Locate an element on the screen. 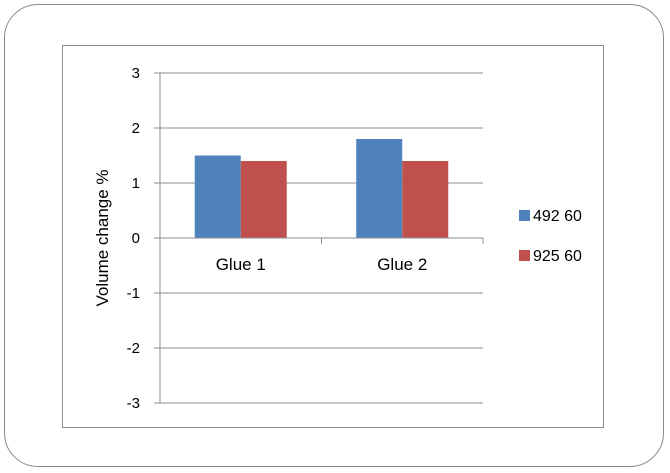  legend: 492 60 925 60 is located at coordinates (550, 236).